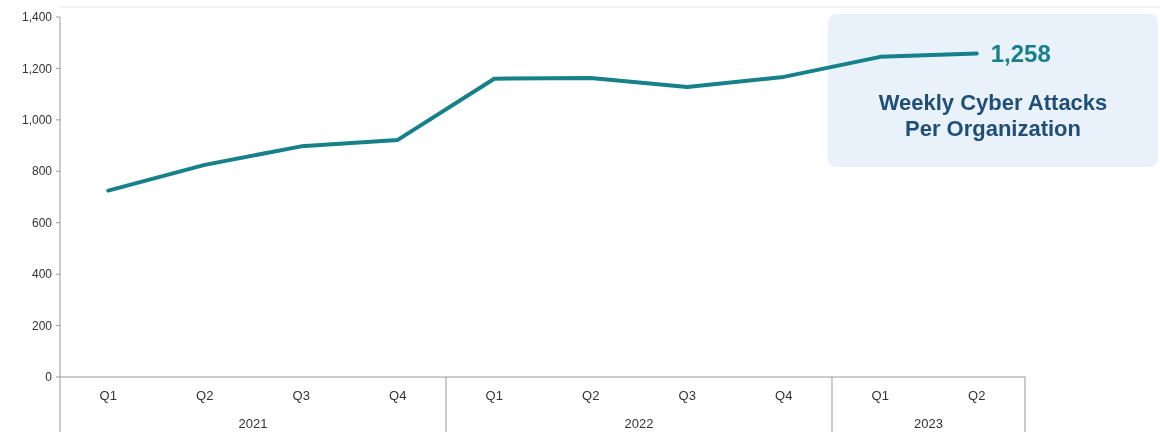 The image size is (1160, 432). Describe the element at coordinates (253, 423) in the screenshot. I see `text: 2021` at that location.